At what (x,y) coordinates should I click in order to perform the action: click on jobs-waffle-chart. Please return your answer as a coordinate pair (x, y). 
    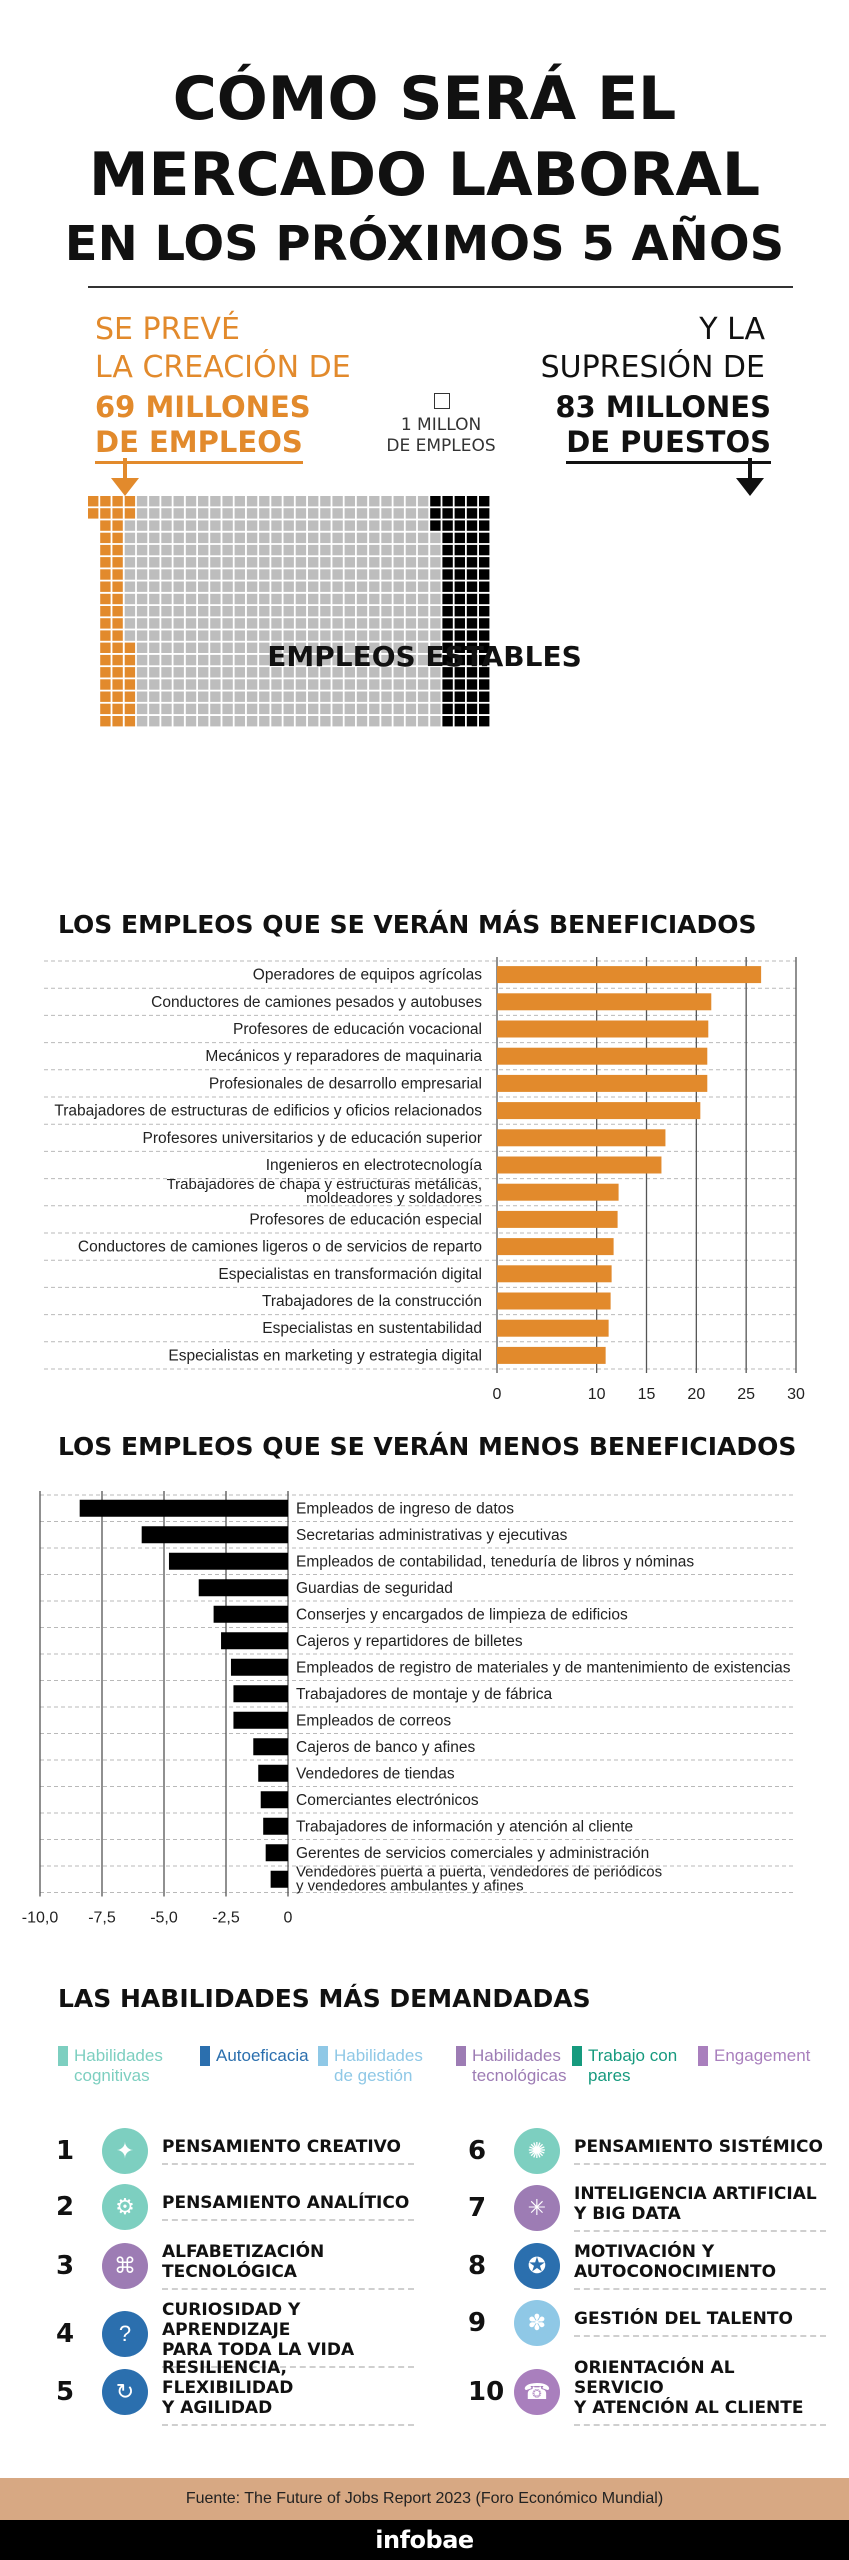
    Looking at the image, I should click on (426, 592).